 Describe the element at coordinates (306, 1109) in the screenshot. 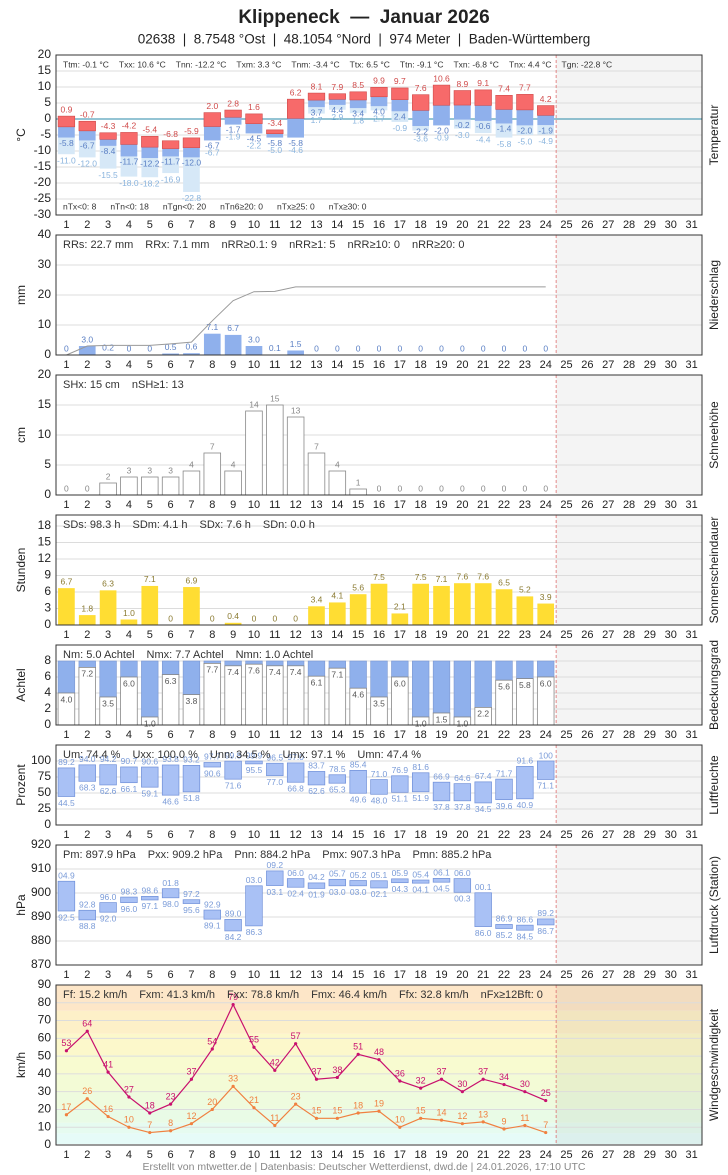

I see `series-line` at that location.